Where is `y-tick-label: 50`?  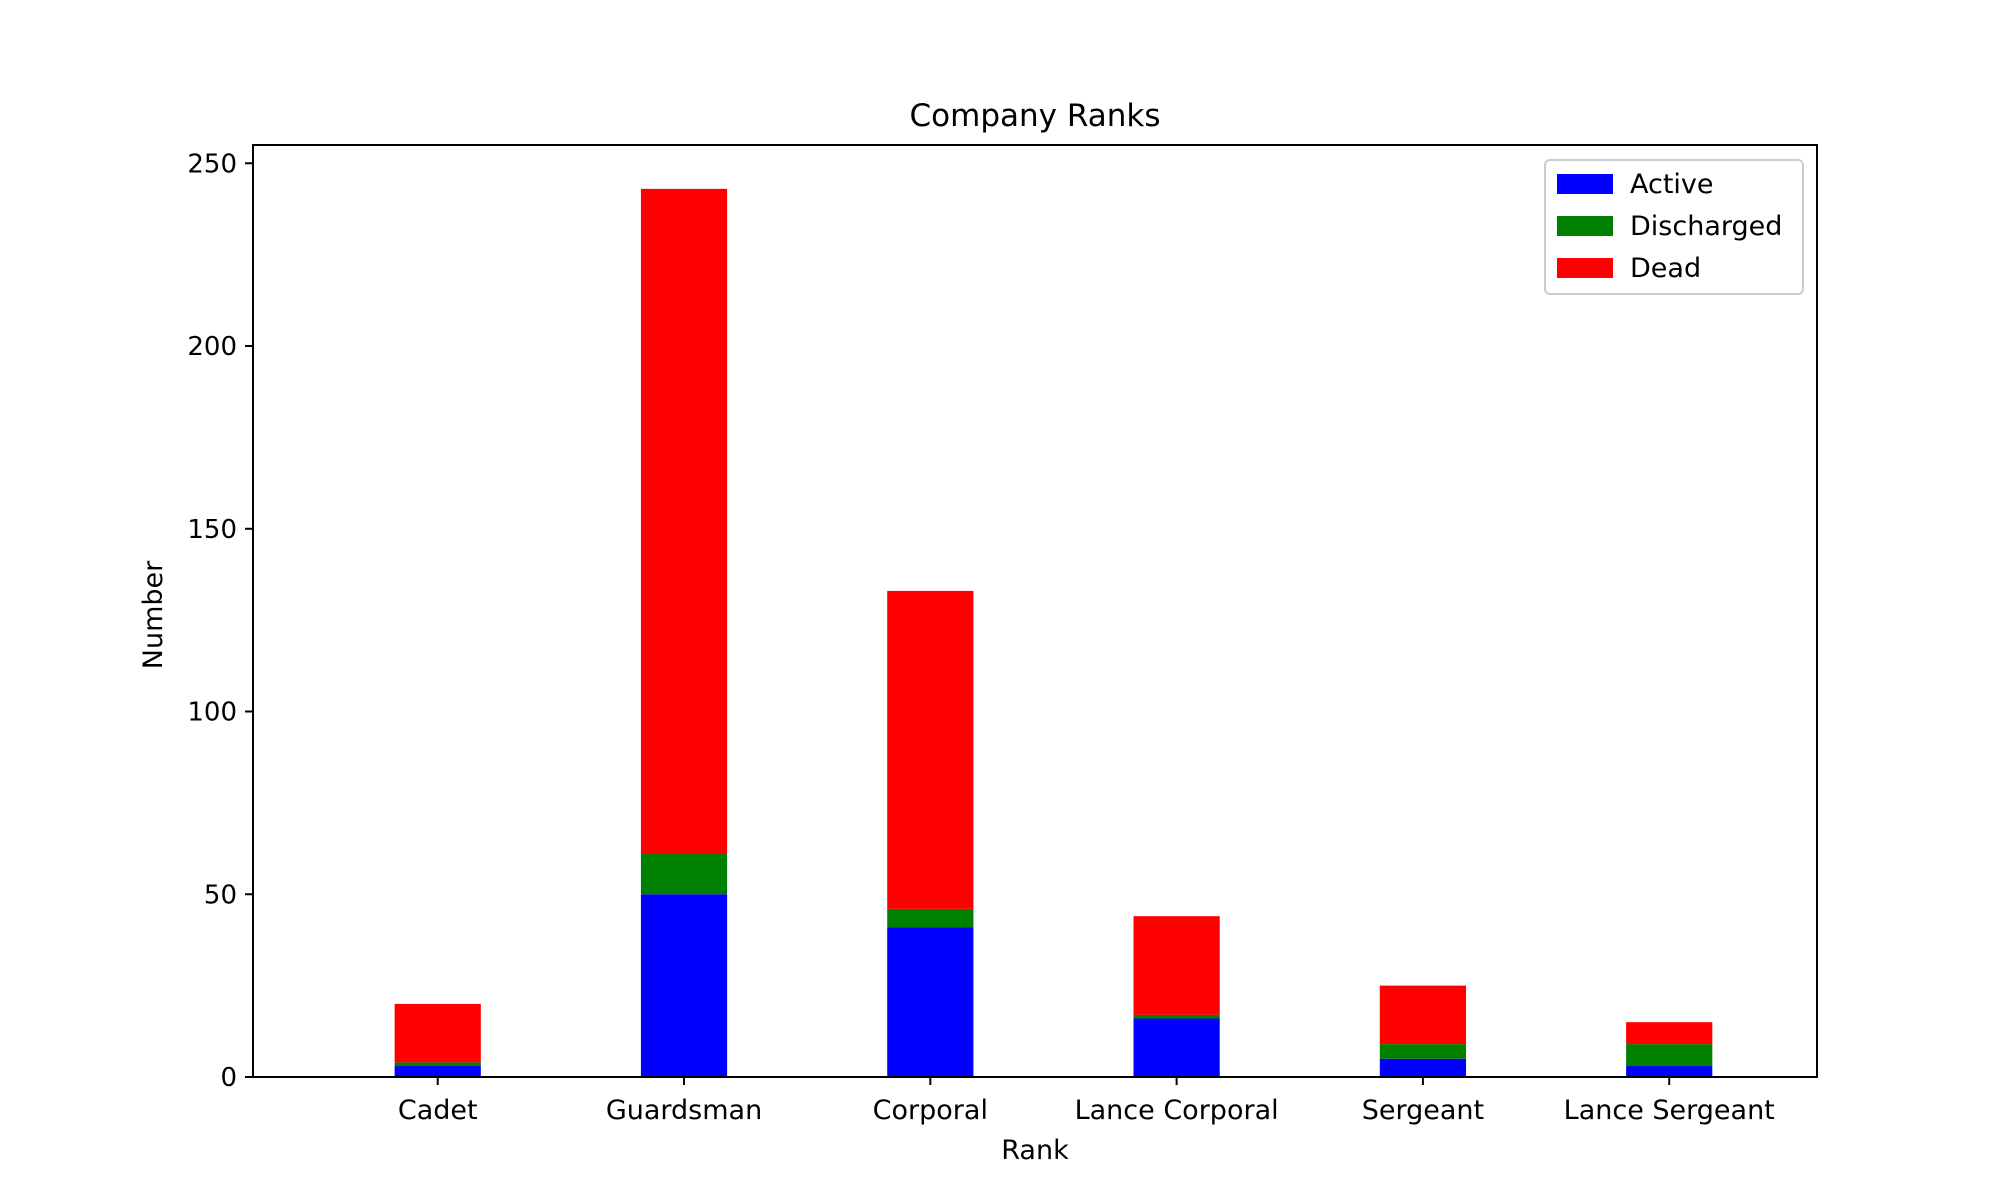
y-tick-label: 50 is located at coordinates (220, 895).